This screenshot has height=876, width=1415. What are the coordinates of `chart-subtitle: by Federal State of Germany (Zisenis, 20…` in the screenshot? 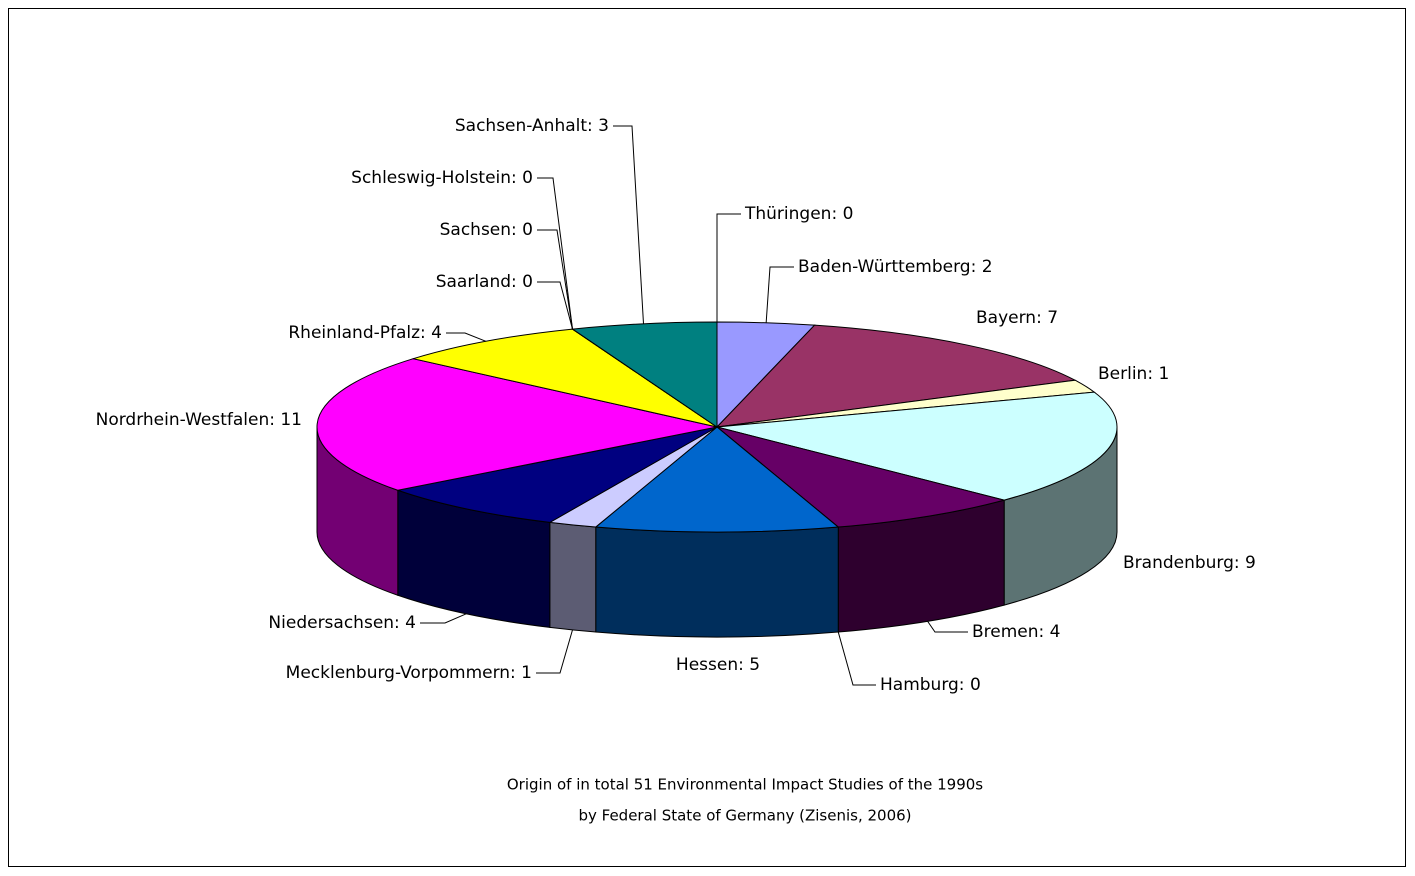 It's located at (744, 816).